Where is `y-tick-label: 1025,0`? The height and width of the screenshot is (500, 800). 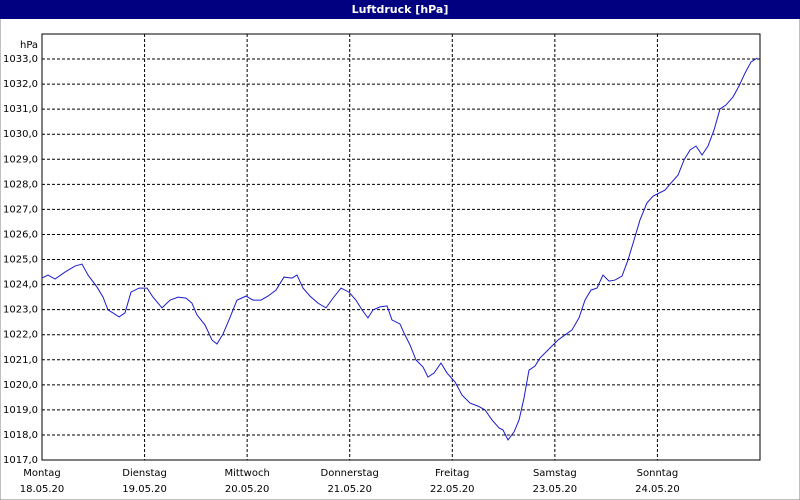
y-tick-label: 1025,0 is located at coordinates (20, 260).